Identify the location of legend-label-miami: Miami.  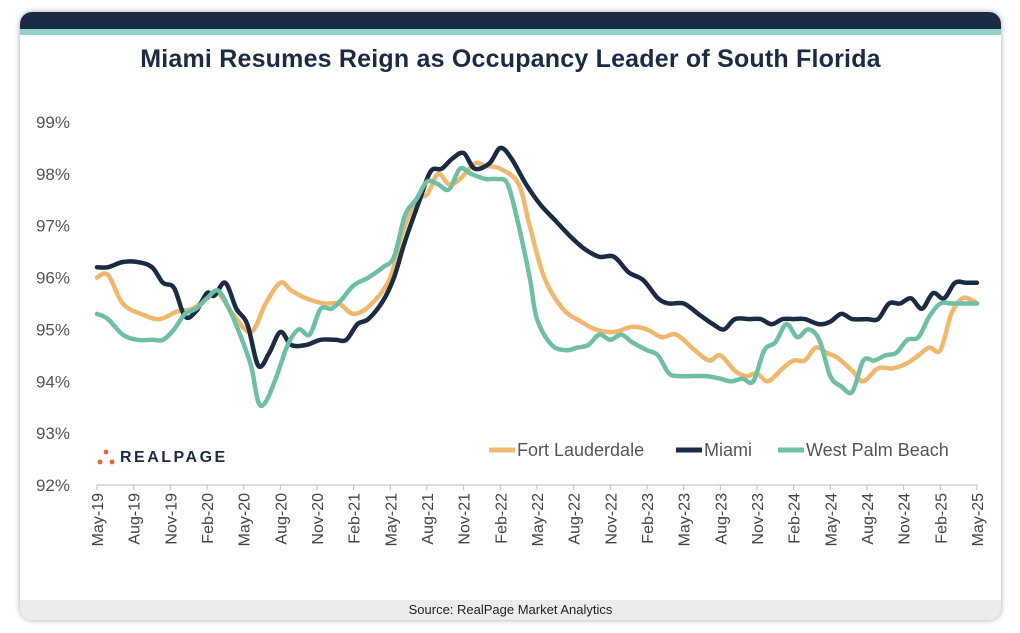
(728, 450).